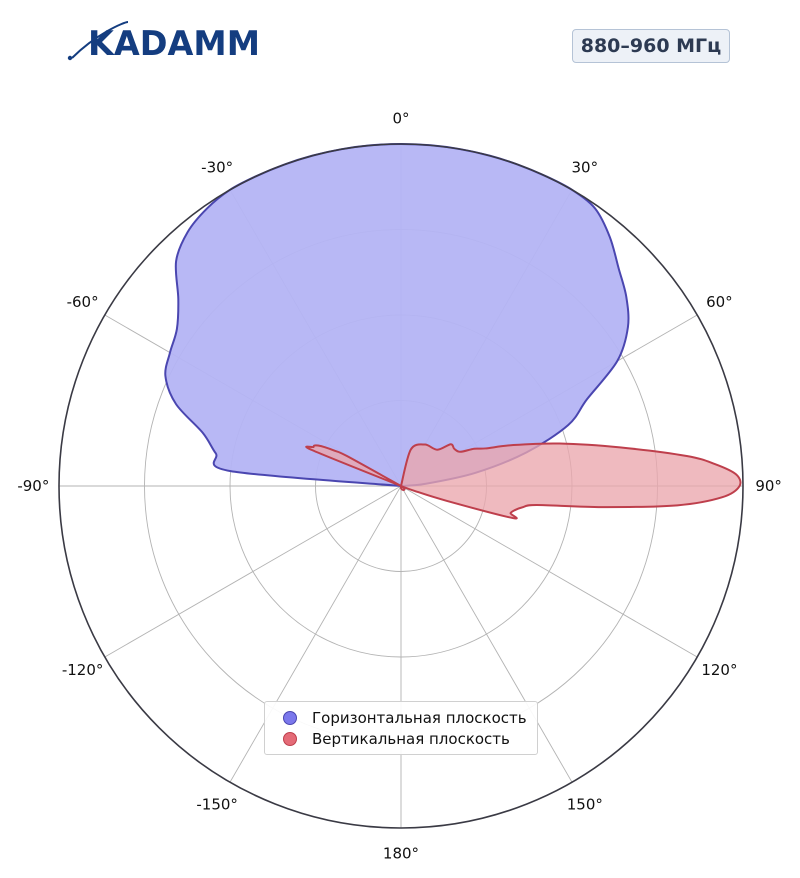 The height and width of the screenshot is (878, 800). What do you see at coordinates (83, 670) in the screenshot?
I see `angular-tick-label-8: -120°` at bounding box center [83, 670].